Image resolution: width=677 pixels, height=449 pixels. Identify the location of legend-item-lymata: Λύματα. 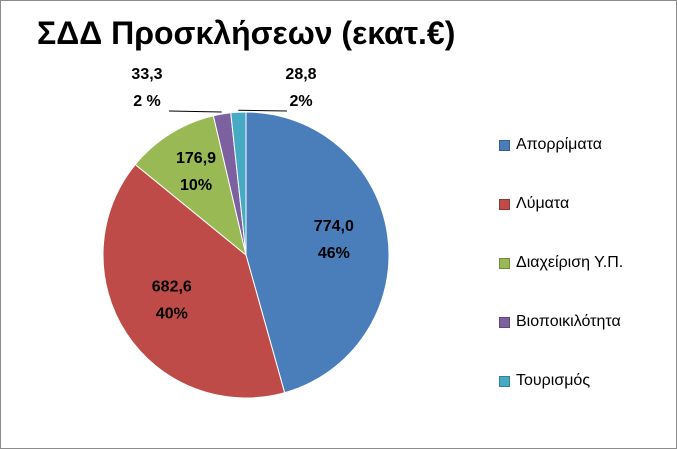
(561, 204).